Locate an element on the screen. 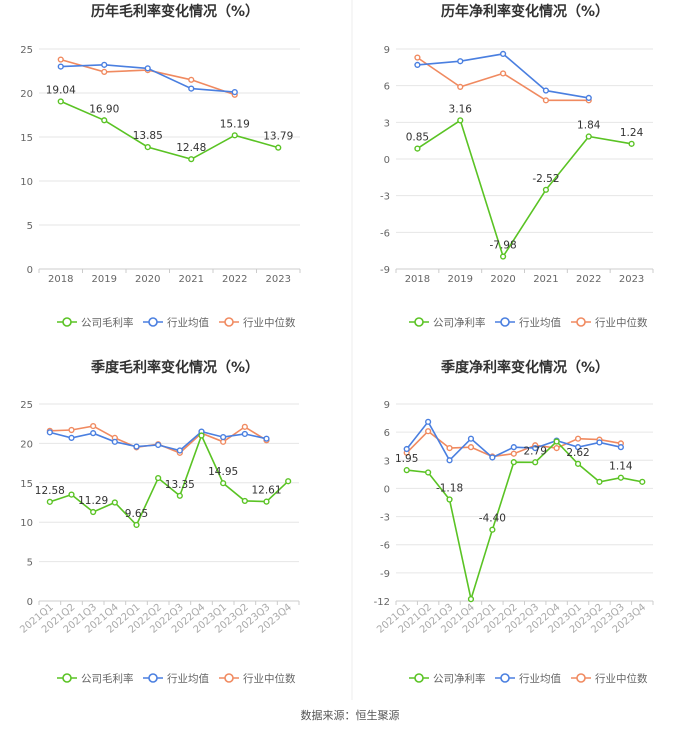 This screenshot has width=700, height=734. x-tick-label: 2021 is located at coordinates (191, 279).